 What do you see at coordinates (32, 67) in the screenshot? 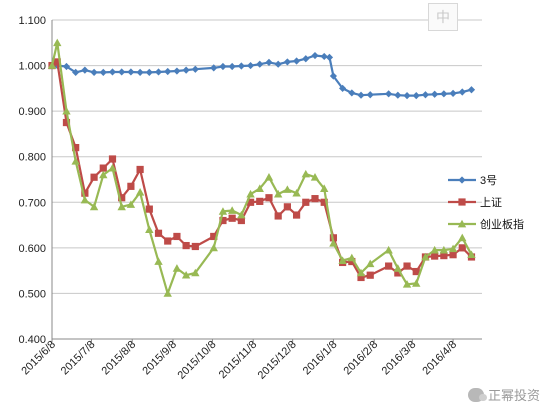
I see `y-tick-label-6: 1.000` at bounding box center [32, 67].